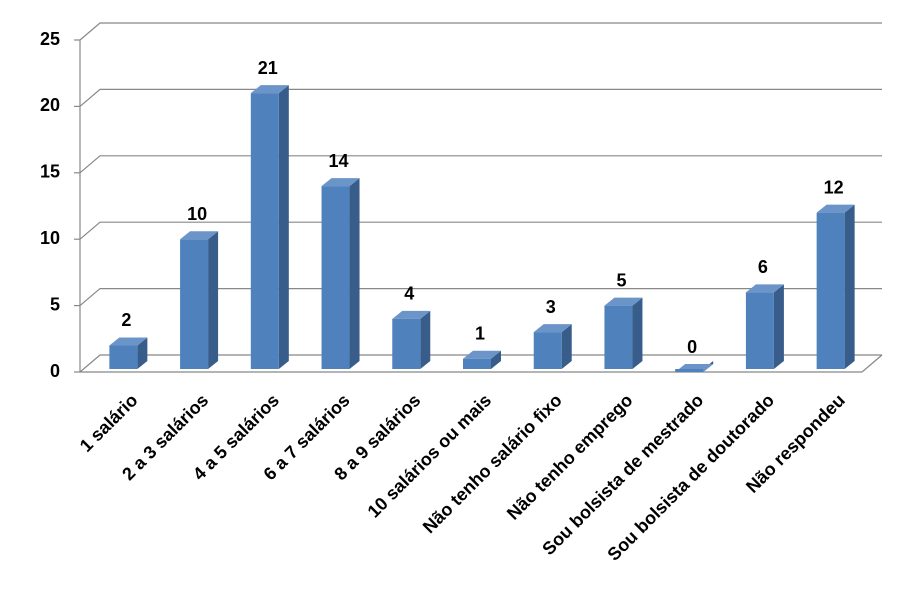 The image size is (903, 615). What do you see at coordinates (50, 39) in the screenshot?
I see `y-tick-label: 25` at bounding box center [50, 39].